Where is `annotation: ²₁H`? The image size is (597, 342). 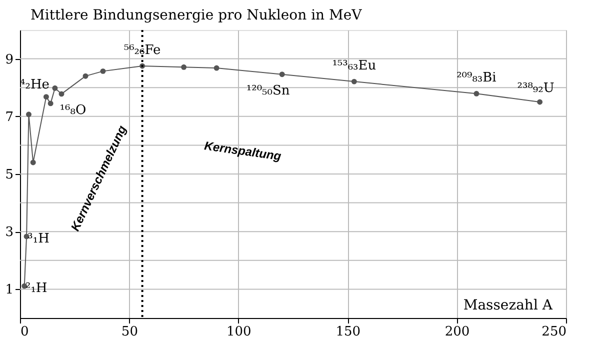
annotation: ²₁H is located at coordinates (36, 288).